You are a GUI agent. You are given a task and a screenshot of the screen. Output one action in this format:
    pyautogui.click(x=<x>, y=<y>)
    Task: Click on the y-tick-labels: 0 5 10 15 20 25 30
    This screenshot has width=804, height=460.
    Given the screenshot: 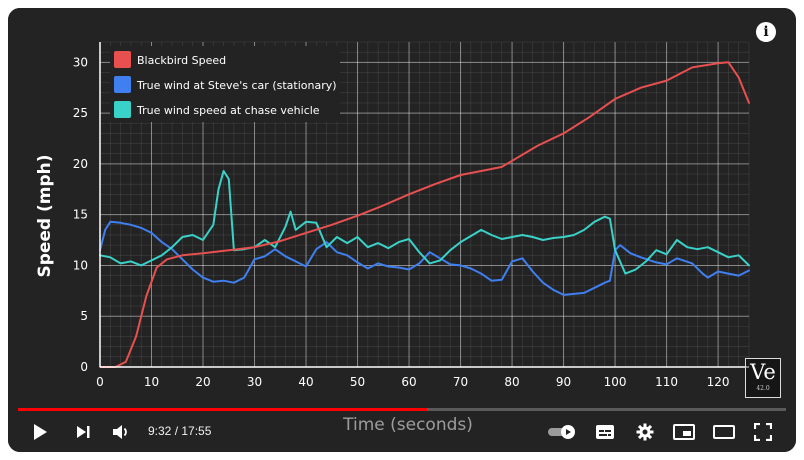 What is the action you would take?
    pyautogui.click(x=80, y=214)
    